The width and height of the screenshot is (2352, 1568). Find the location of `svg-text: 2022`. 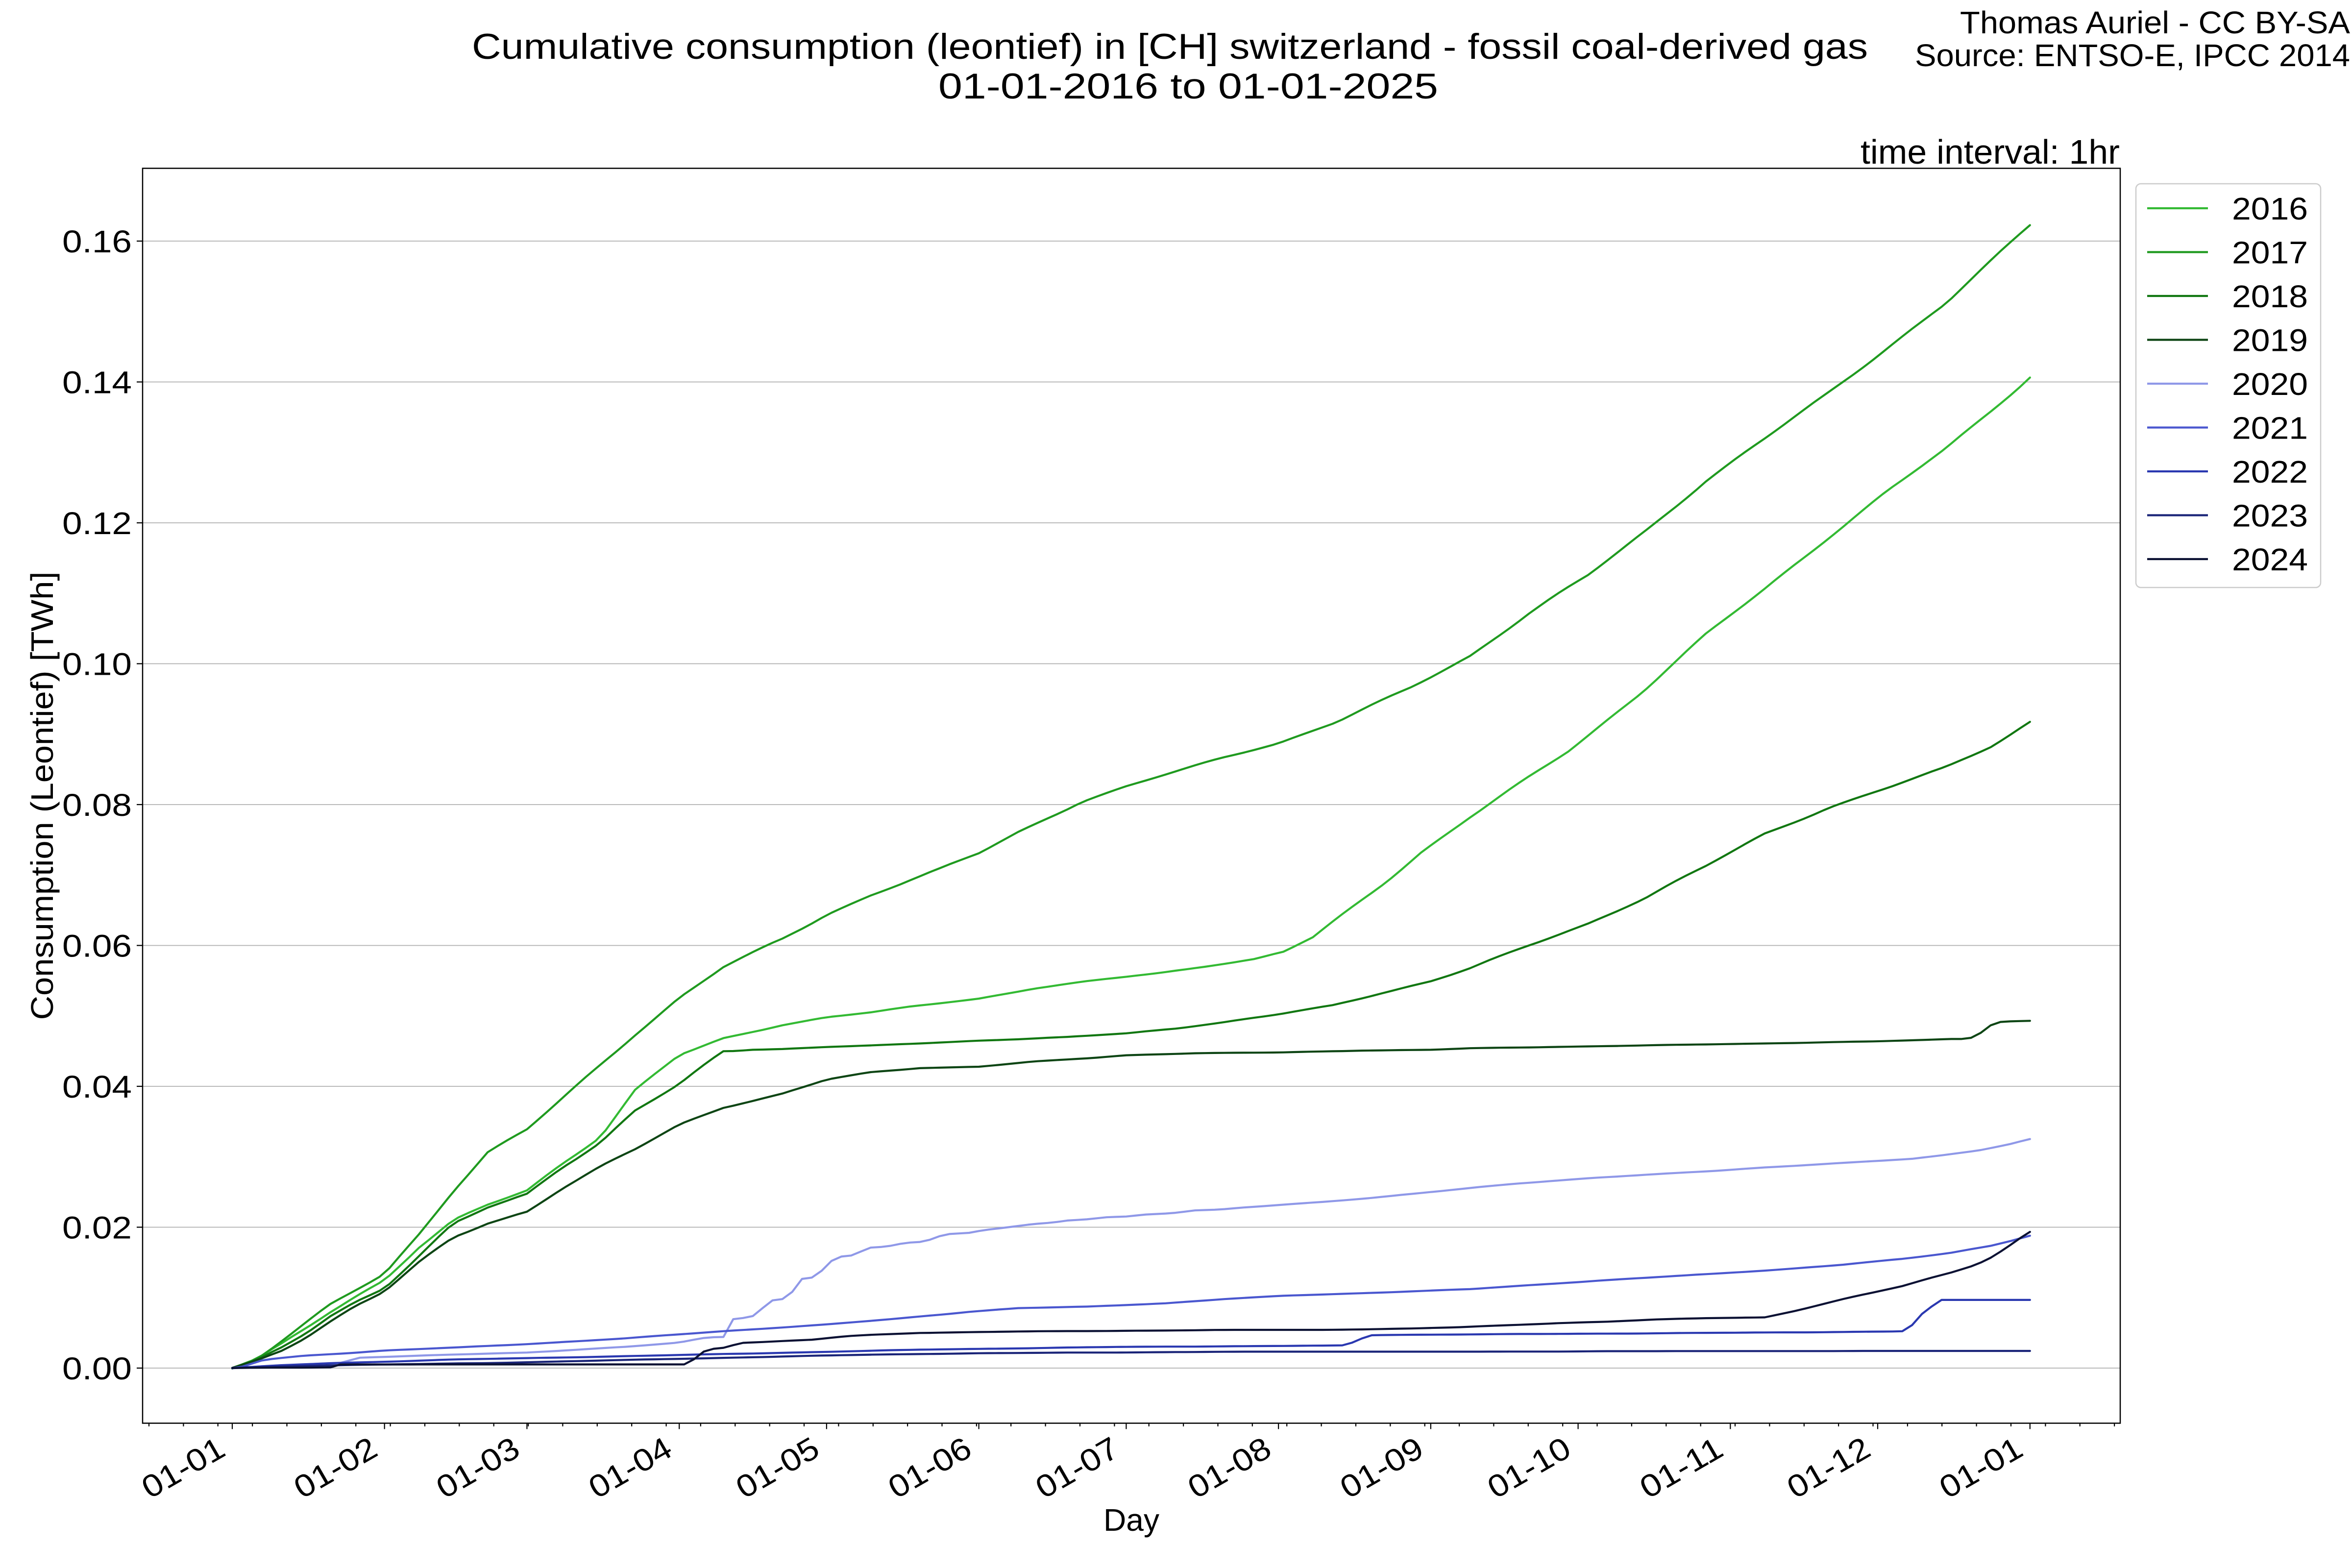

svg-text: 2022 is located at coordinates (2270, 472).